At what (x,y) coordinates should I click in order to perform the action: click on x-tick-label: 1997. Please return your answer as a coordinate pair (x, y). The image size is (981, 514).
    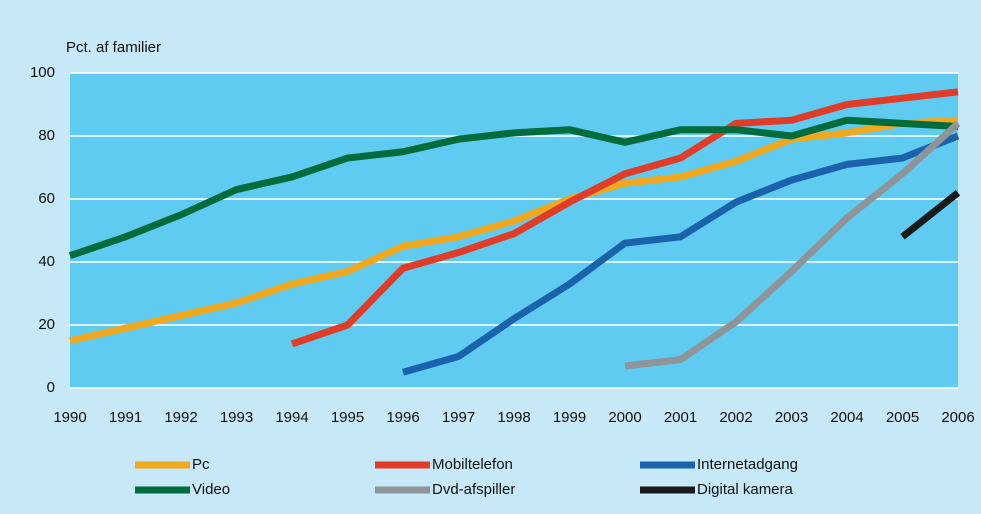
    Looking at the image, I should click on (458, 417).